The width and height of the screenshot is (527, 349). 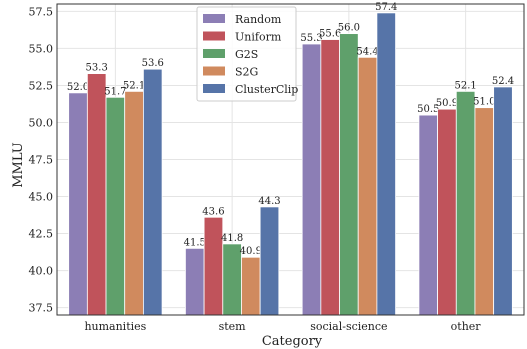 I want to click on bar-random-humanities, so click(x=78, y=204).